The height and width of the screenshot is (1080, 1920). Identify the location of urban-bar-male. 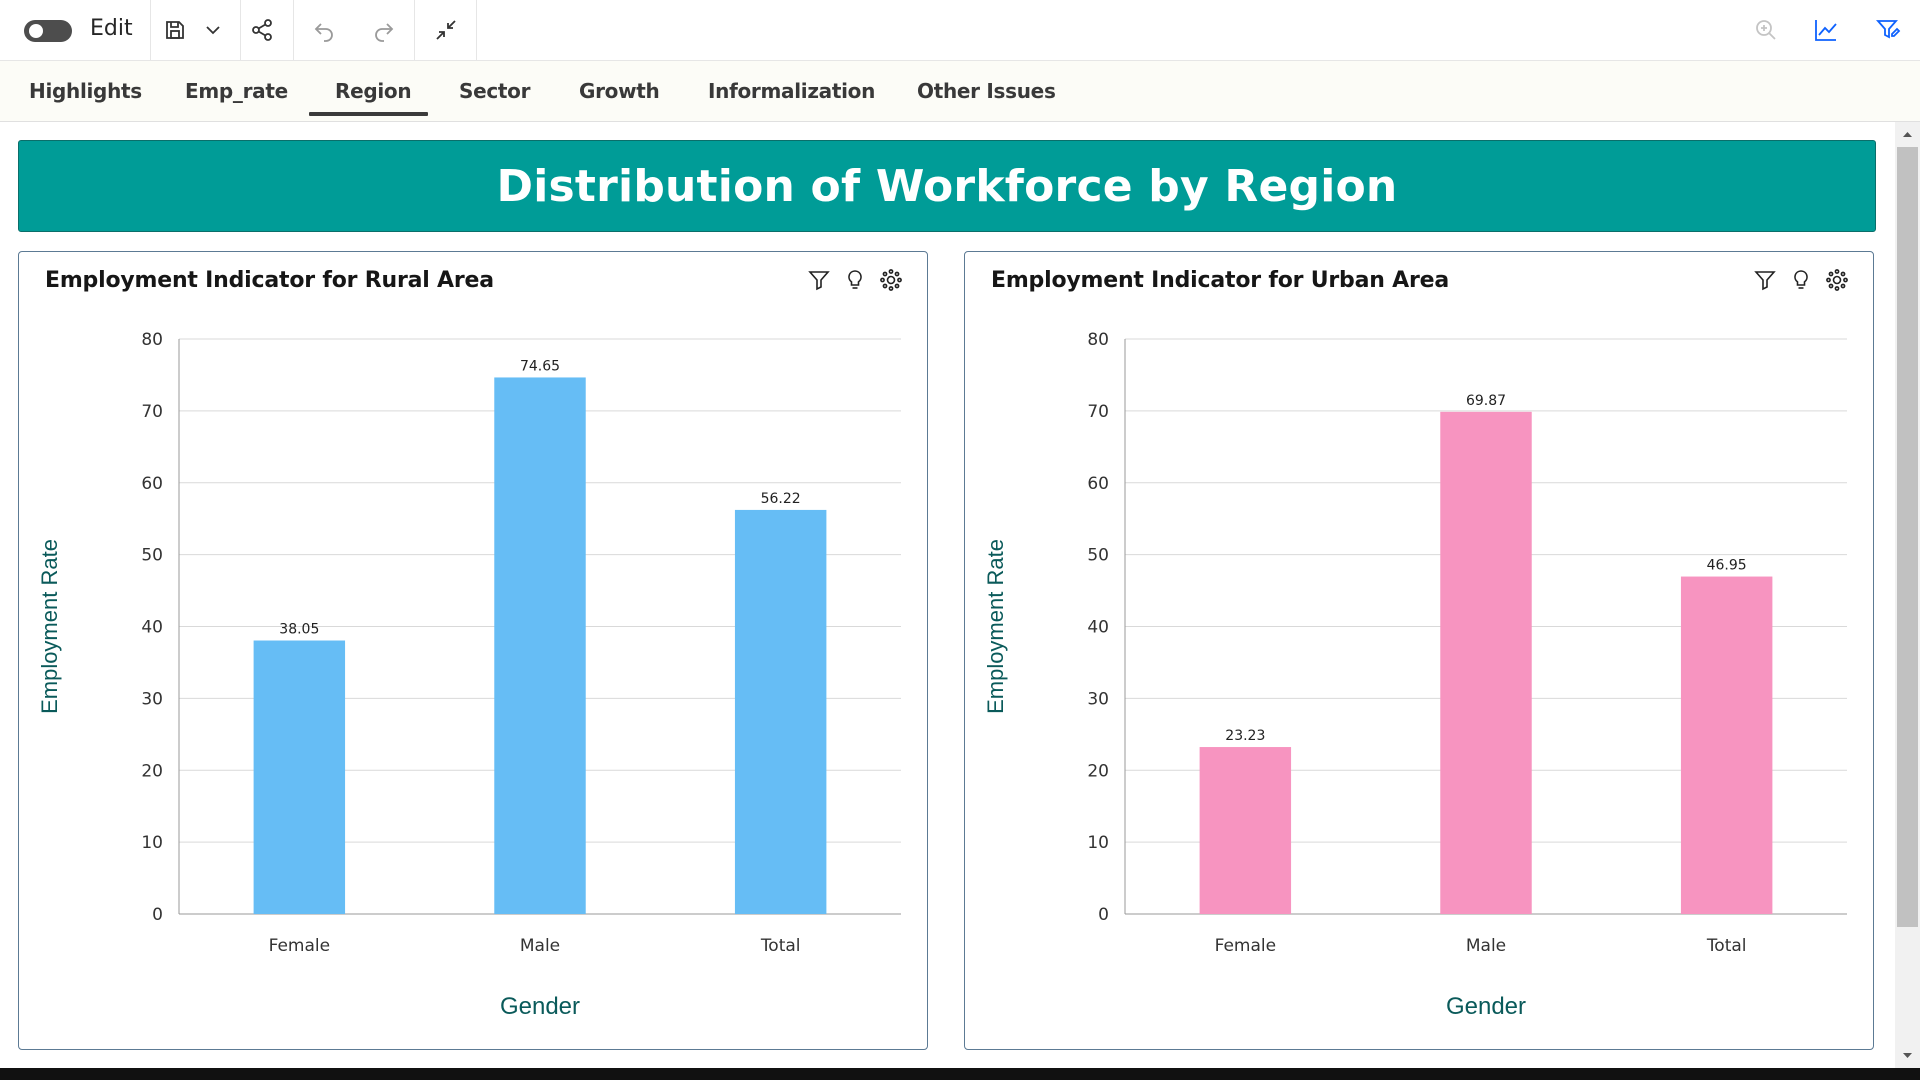
(1486, 662).